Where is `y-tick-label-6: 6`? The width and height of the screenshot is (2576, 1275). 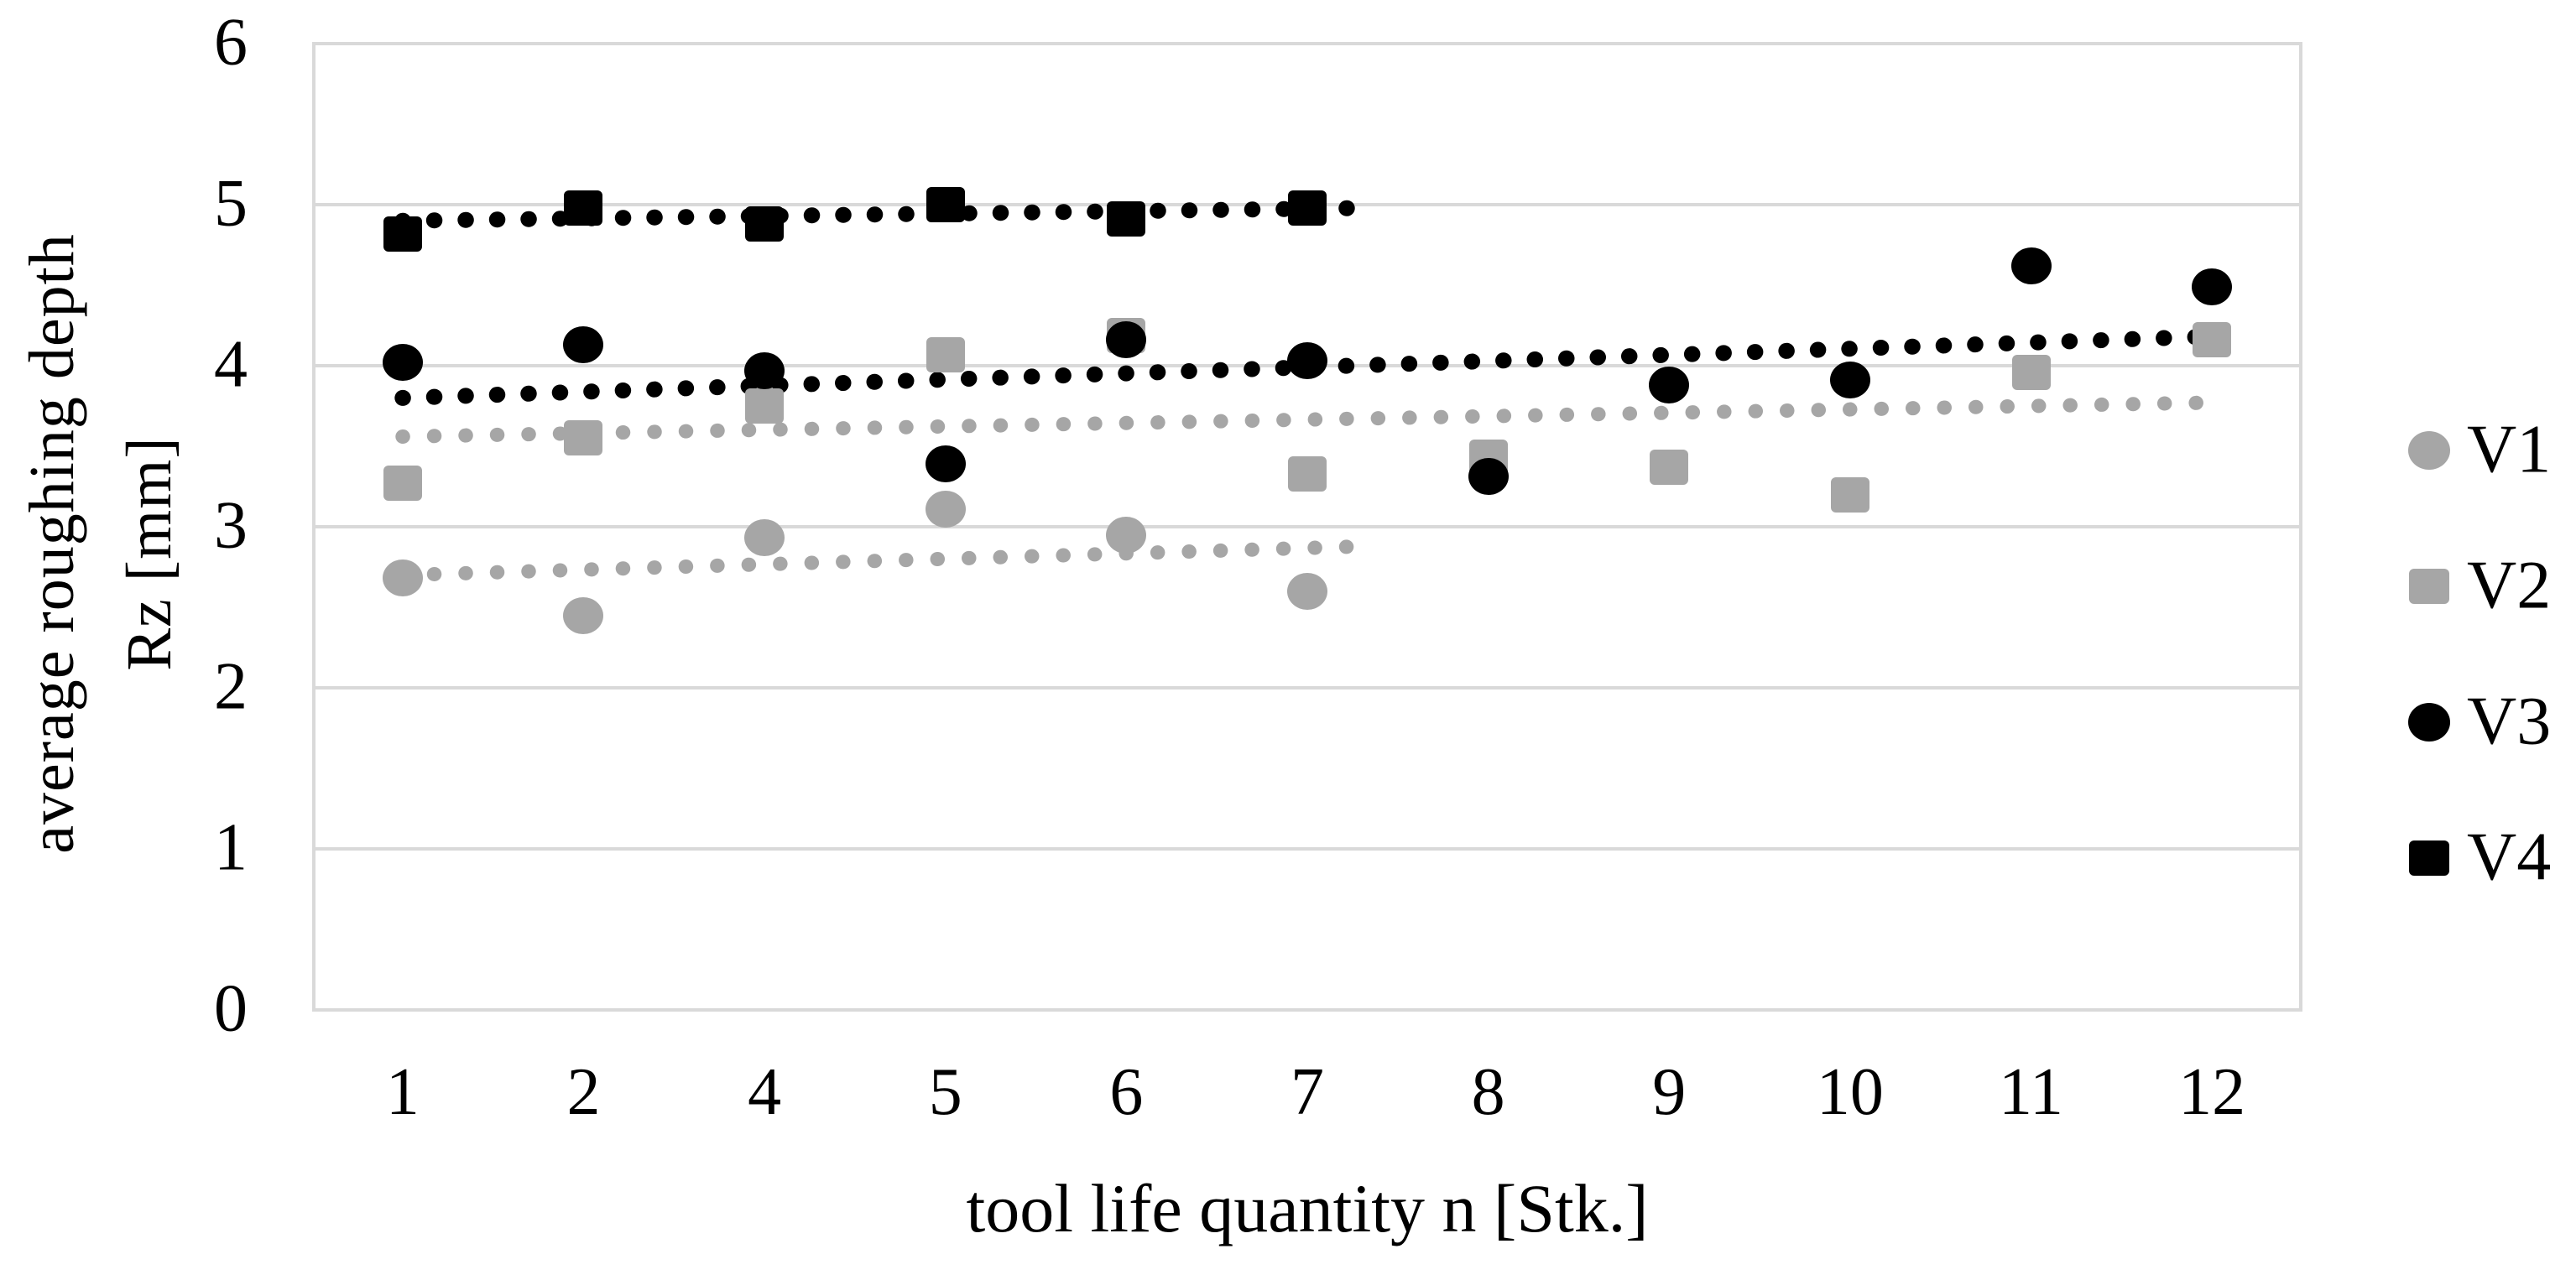 y-tick-label-6: 6 is located at coordinates (231, 42).